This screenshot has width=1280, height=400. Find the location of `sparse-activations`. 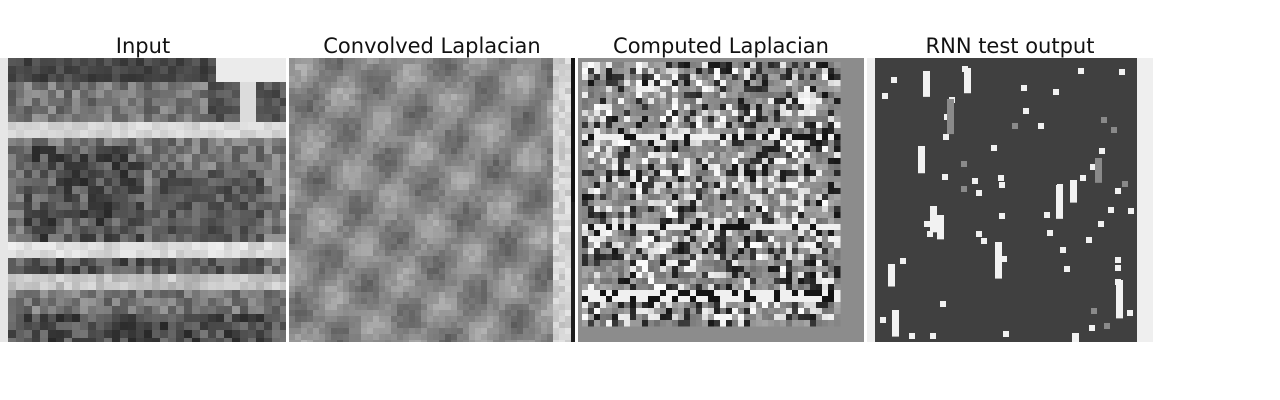

sparse-activations is located at coordinates (1007, 204).